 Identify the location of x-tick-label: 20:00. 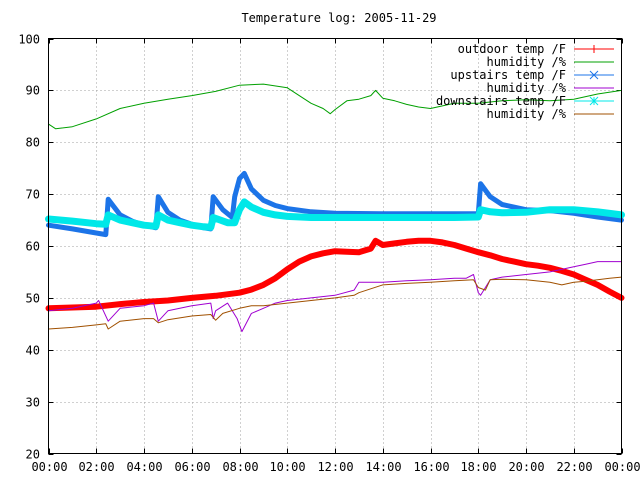
(526, 467).